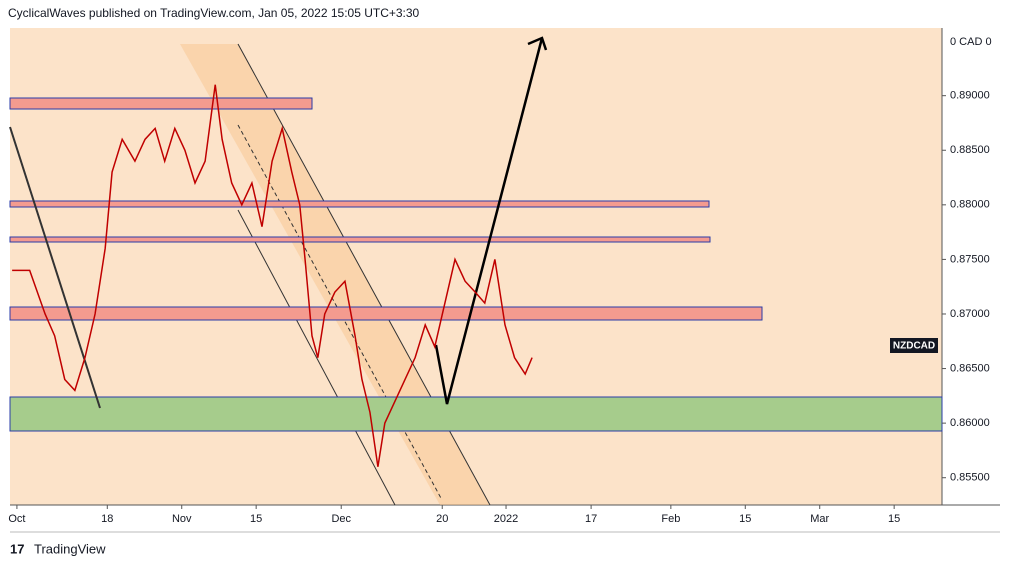 The height and width of the screenshot is (573, 1009). Describe the element at coordinates (476, 414) in the screenshot. I see `zone-support` at that location.